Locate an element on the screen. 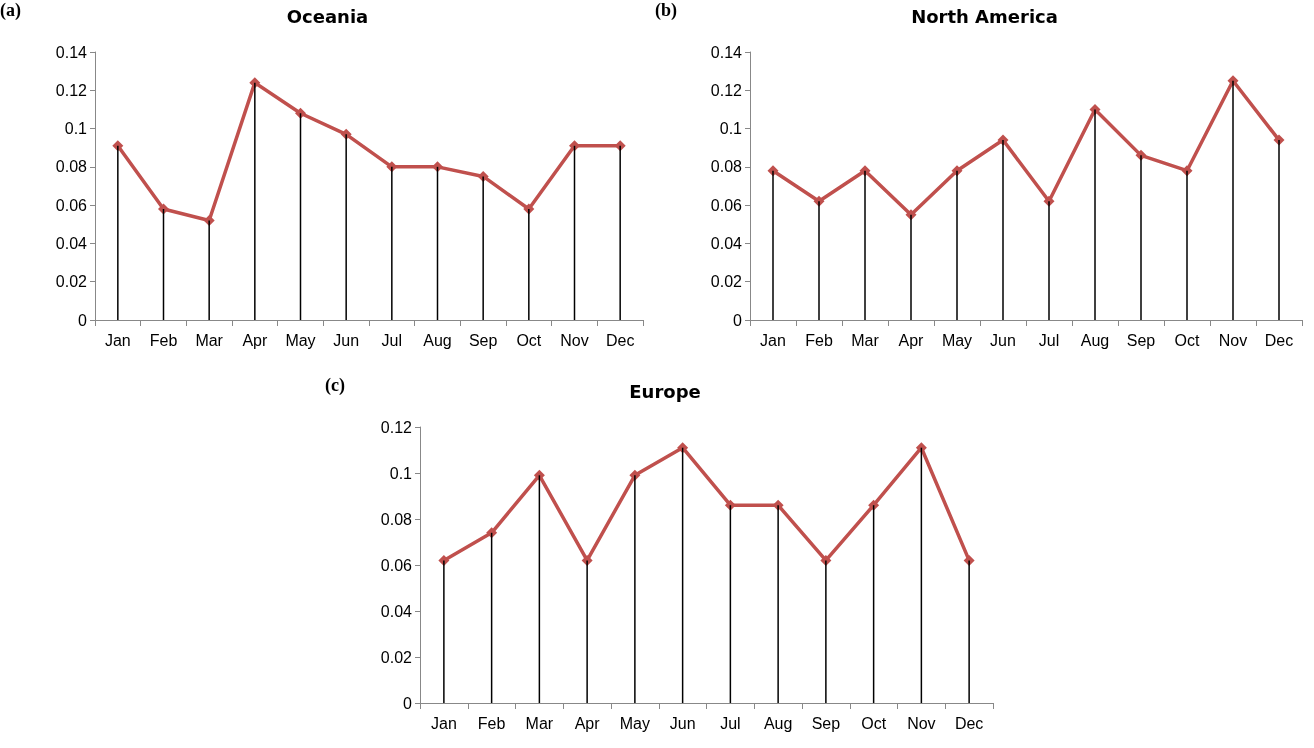  text: (b) is located at coordinates (666, 10).